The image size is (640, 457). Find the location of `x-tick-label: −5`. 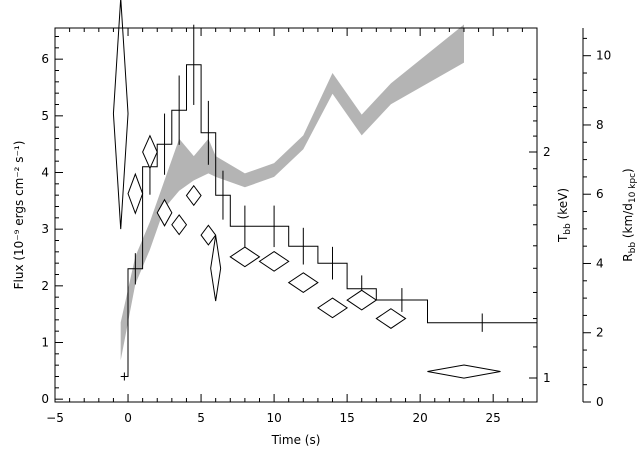

x-tick-label: −5 is located at coordinates (55, 418).